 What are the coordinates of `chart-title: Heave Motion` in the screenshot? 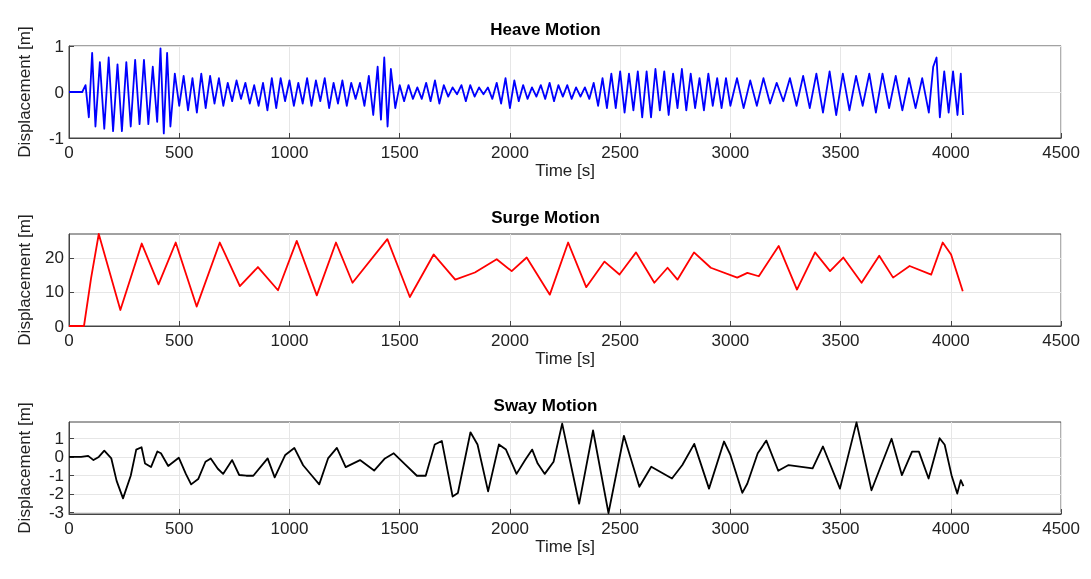 It's located at (545, 29).